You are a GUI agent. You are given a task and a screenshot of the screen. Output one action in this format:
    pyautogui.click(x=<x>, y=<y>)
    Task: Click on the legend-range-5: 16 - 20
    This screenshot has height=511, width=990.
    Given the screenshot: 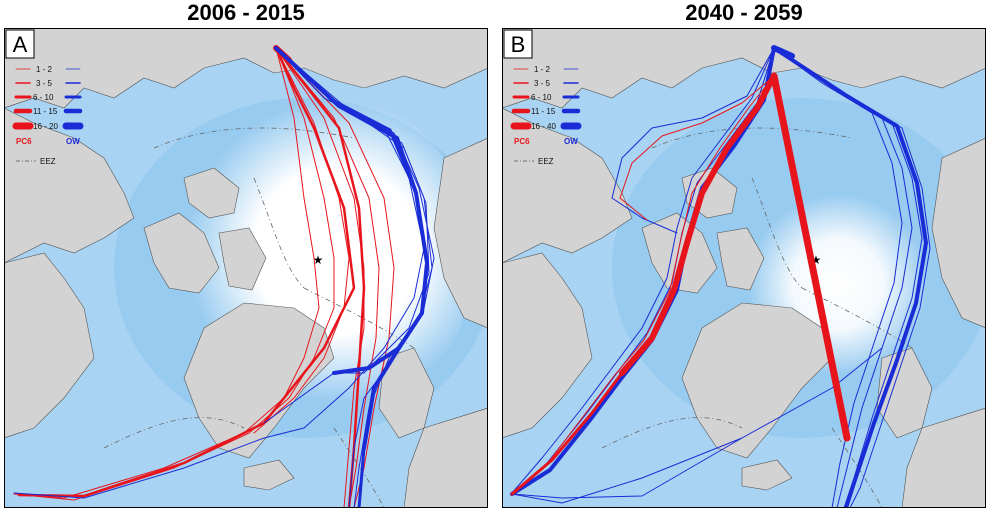 What is the action you would take?
    pyautogui.click(x=45, y=126)
    